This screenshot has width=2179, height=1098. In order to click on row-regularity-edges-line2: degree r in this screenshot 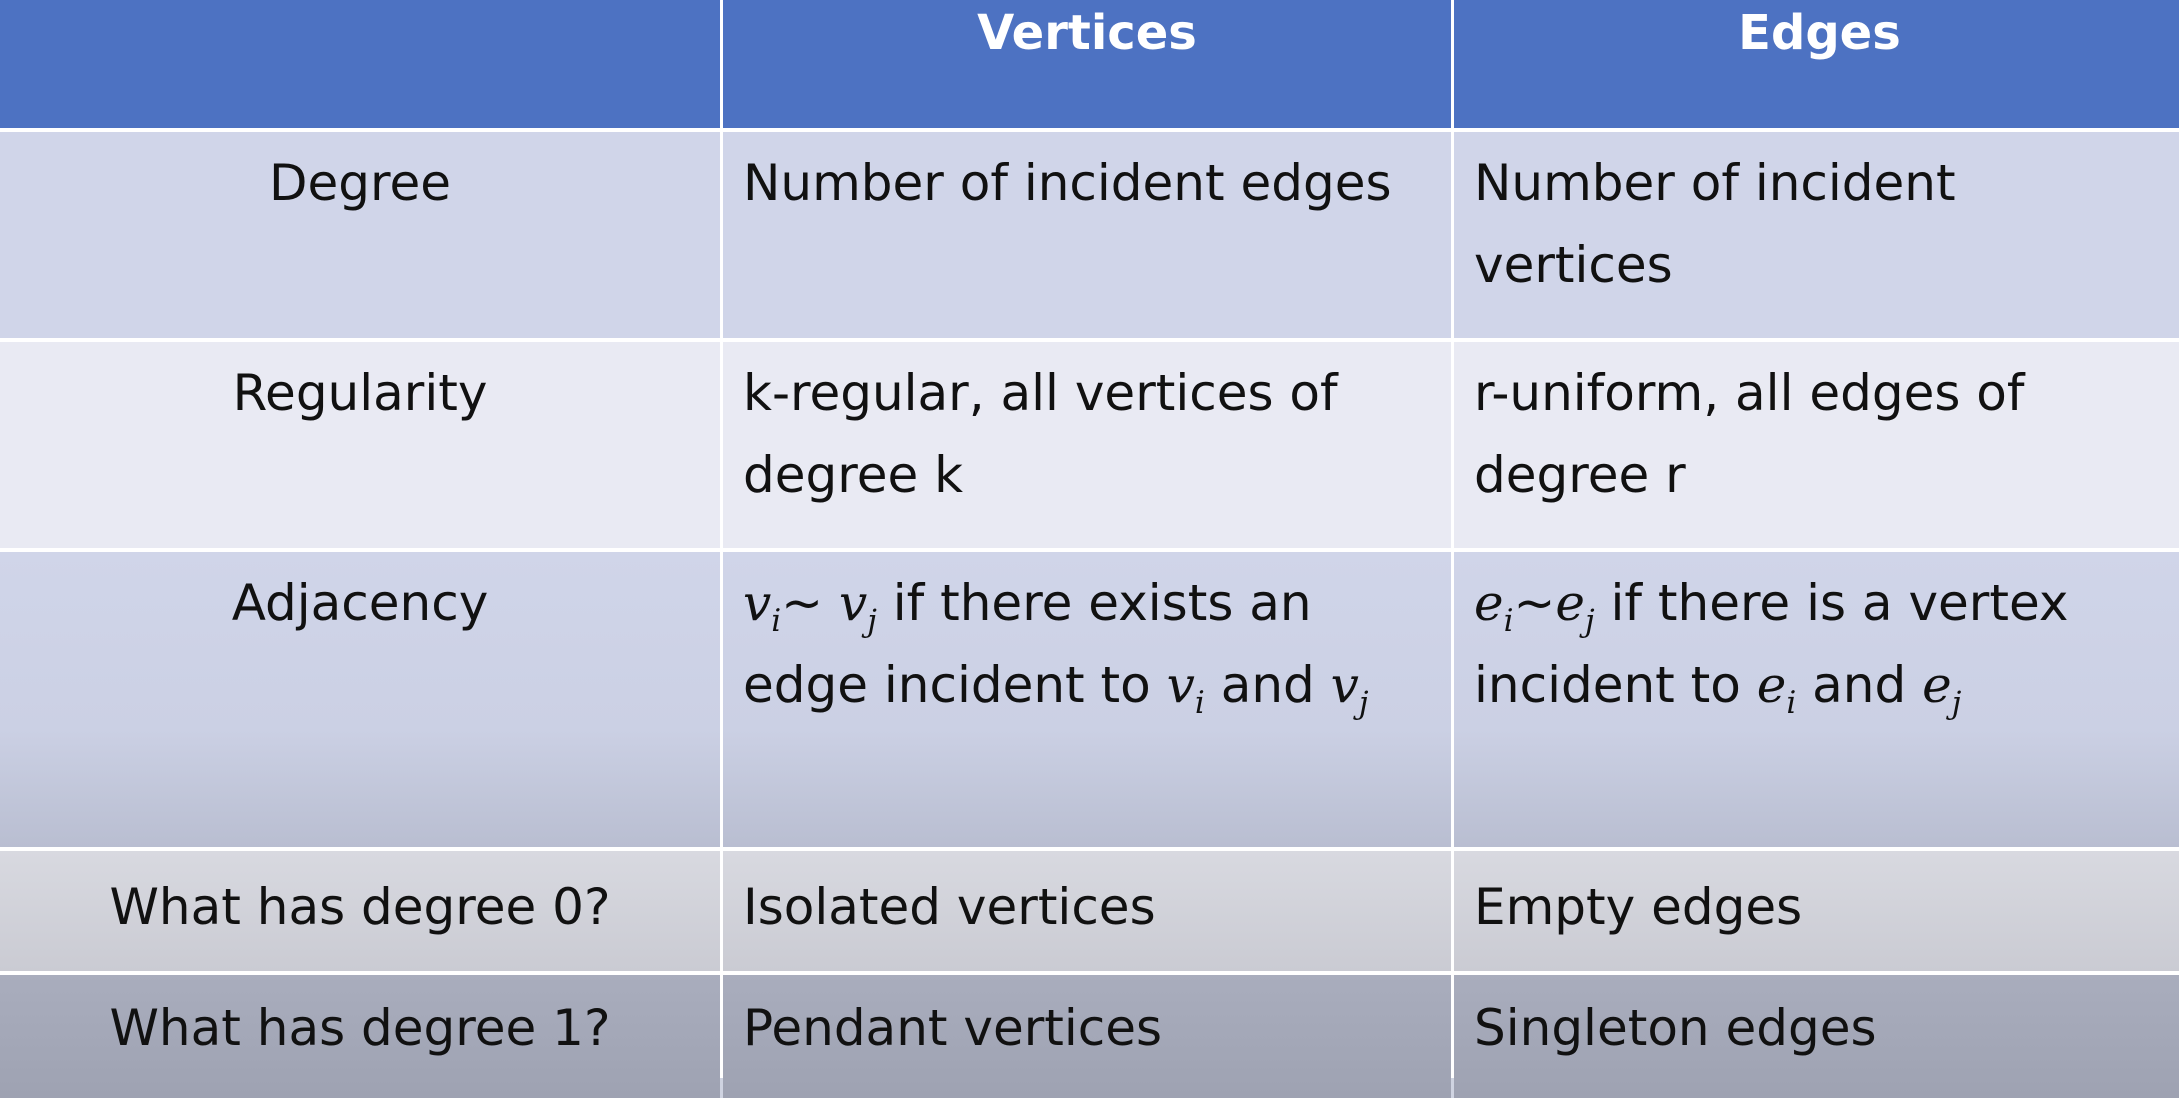, I will do `click(1580, 475)`.